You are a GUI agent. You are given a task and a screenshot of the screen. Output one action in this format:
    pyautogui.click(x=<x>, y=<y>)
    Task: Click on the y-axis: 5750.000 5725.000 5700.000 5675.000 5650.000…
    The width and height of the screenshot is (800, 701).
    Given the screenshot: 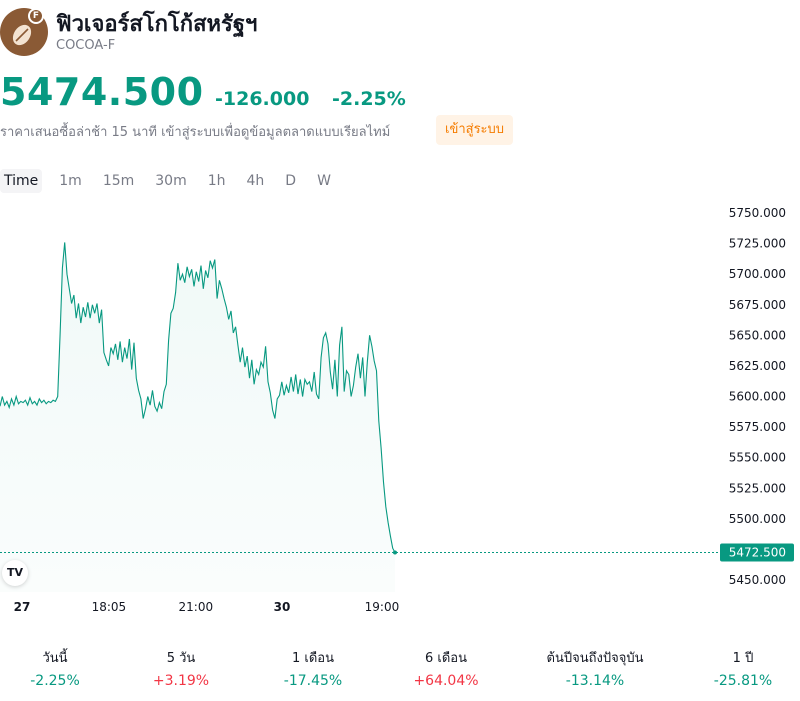 What is the action you would take?
    pyautogui.click(x=757, y=396)
    